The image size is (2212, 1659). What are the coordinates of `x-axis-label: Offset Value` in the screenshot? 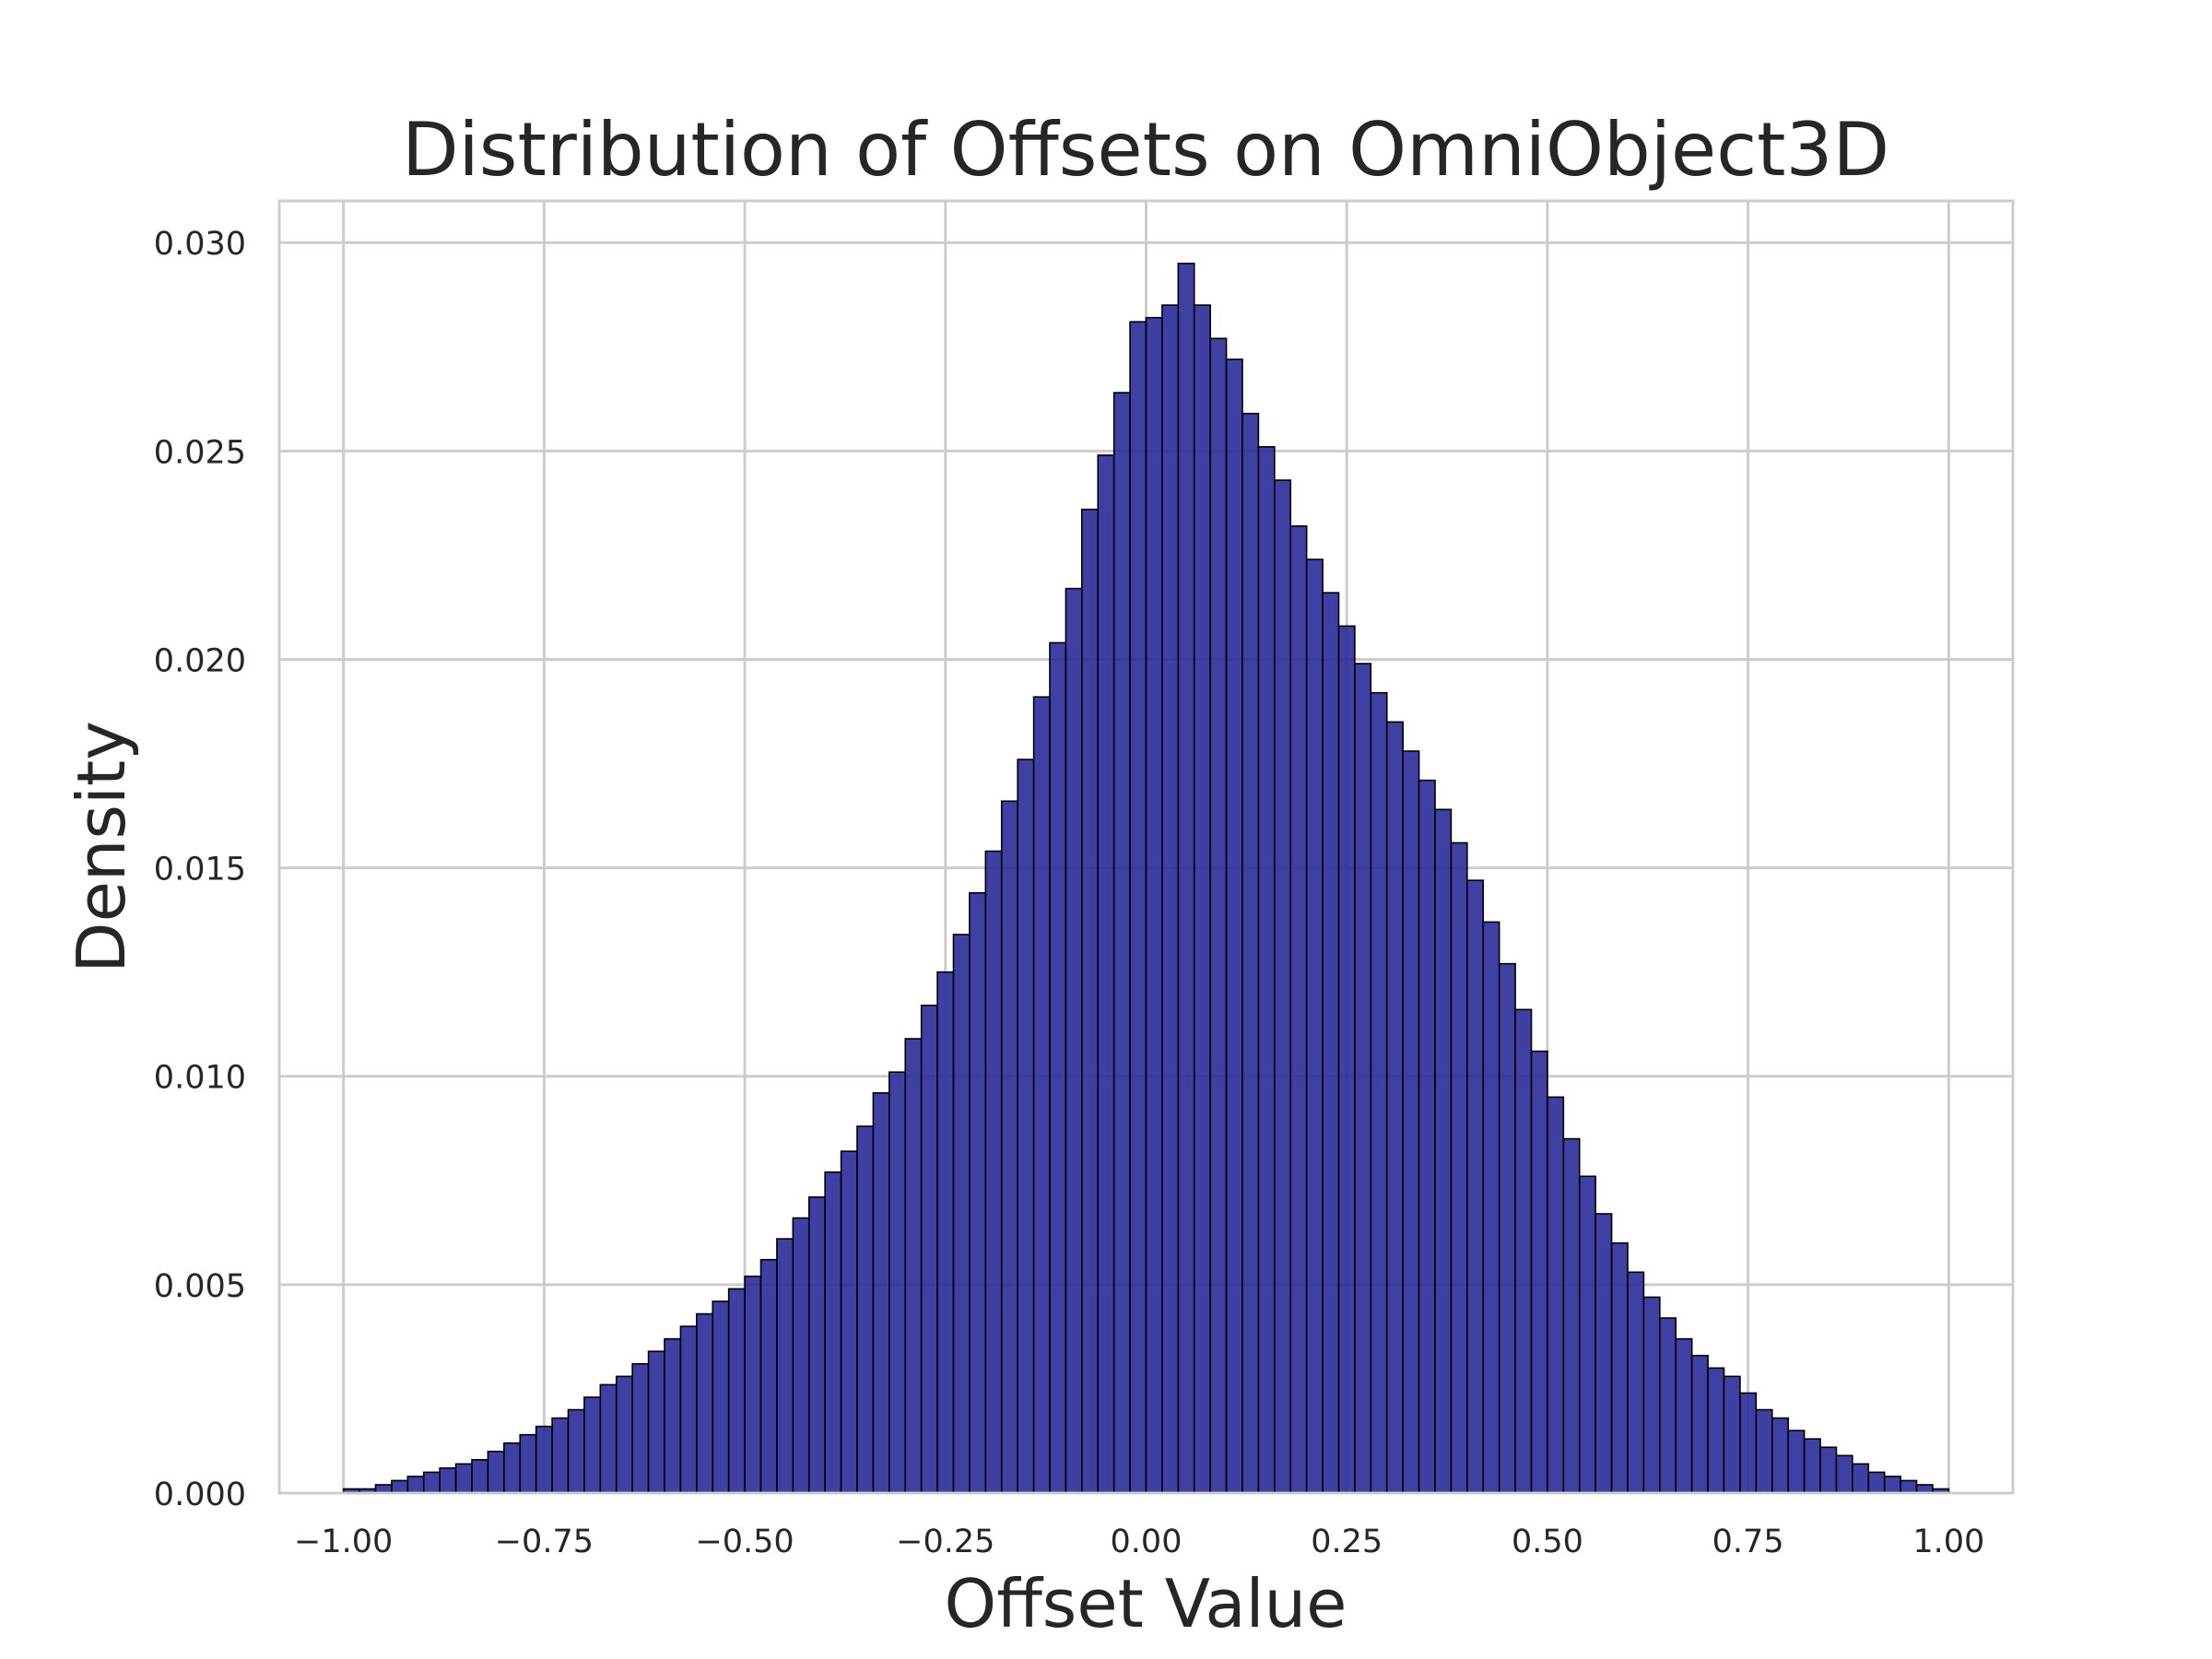 It's located at (1146, 1603).